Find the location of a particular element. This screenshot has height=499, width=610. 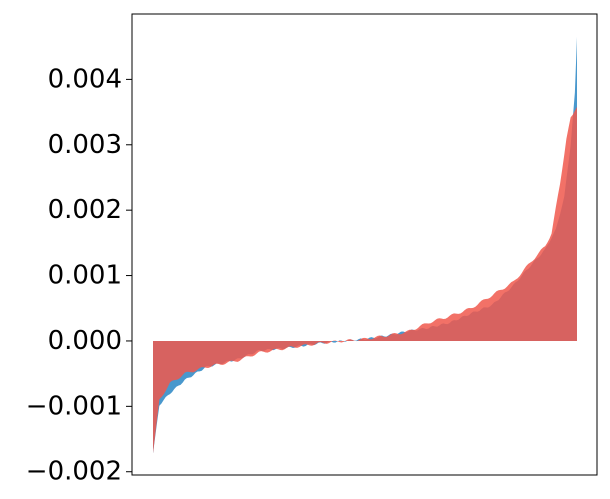

y-tick-label: 0.003 is located at coordinates (85, 145).